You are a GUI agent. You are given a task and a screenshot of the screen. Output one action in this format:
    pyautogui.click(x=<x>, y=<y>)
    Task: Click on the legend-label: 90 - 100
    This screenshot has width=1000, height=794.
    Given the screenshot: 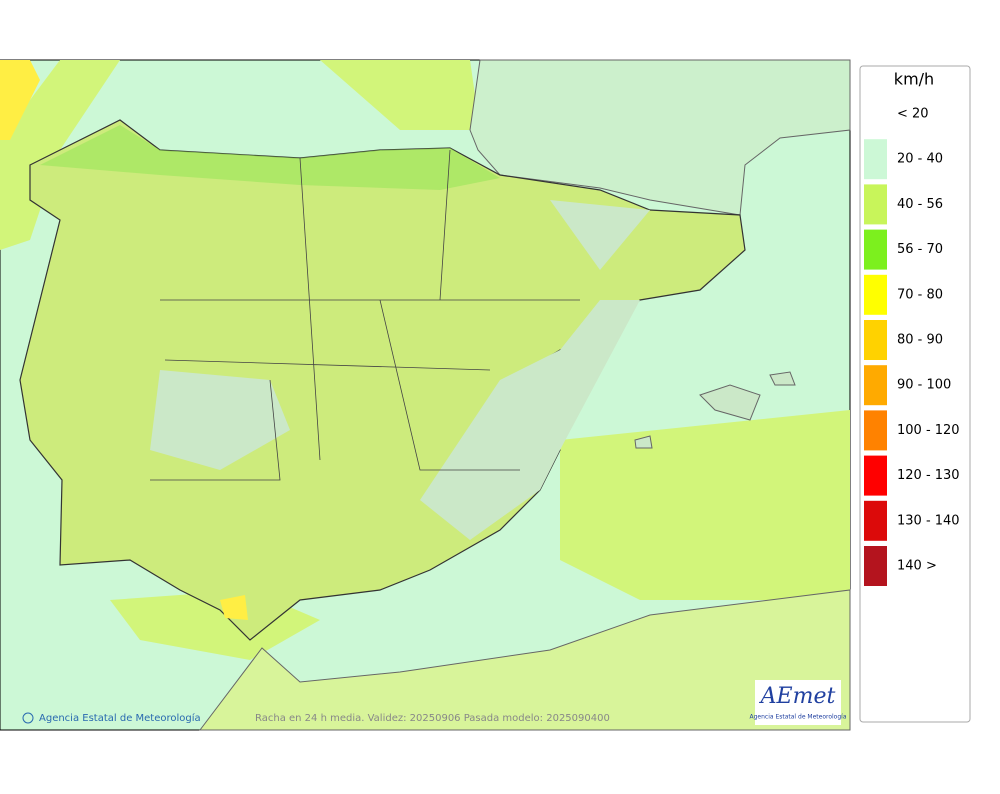 What is the action you would take?
    pyautogui.click(x=924, y=385)
    